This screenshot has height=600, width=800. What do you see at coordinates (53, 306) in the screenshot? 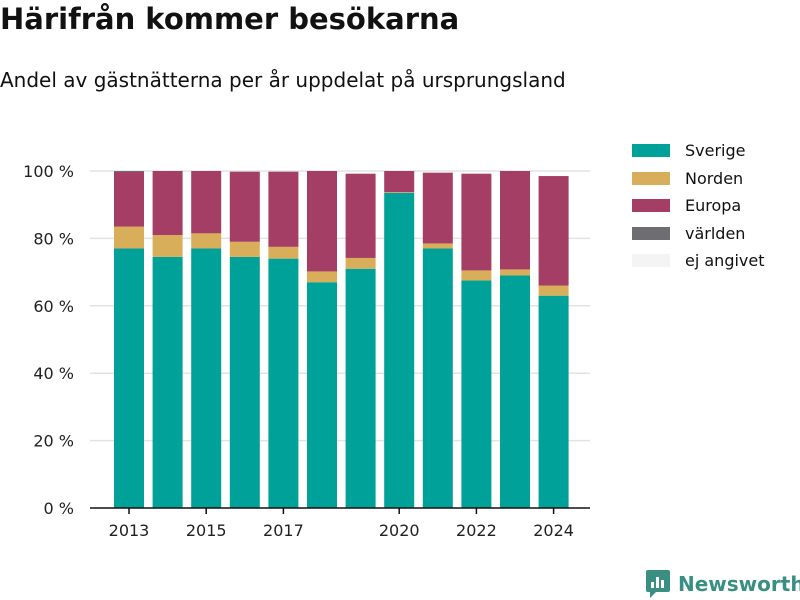
I see `y-tick-label: 60 %` at bounding box center [53, 306].